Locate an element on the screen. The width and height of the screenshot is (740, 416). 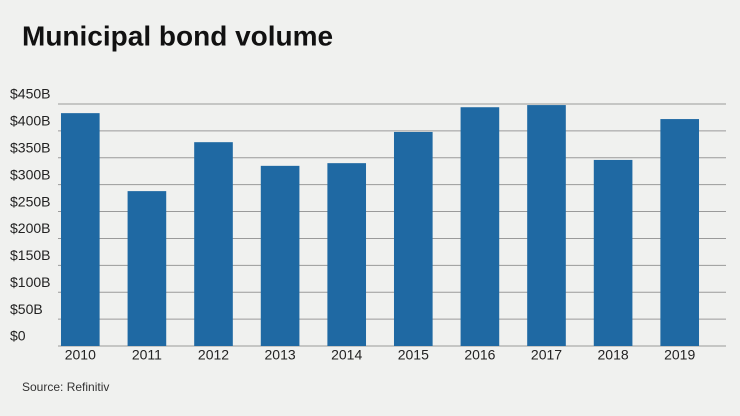
y-tick-label: $350B is located at coordinates (30, 147).